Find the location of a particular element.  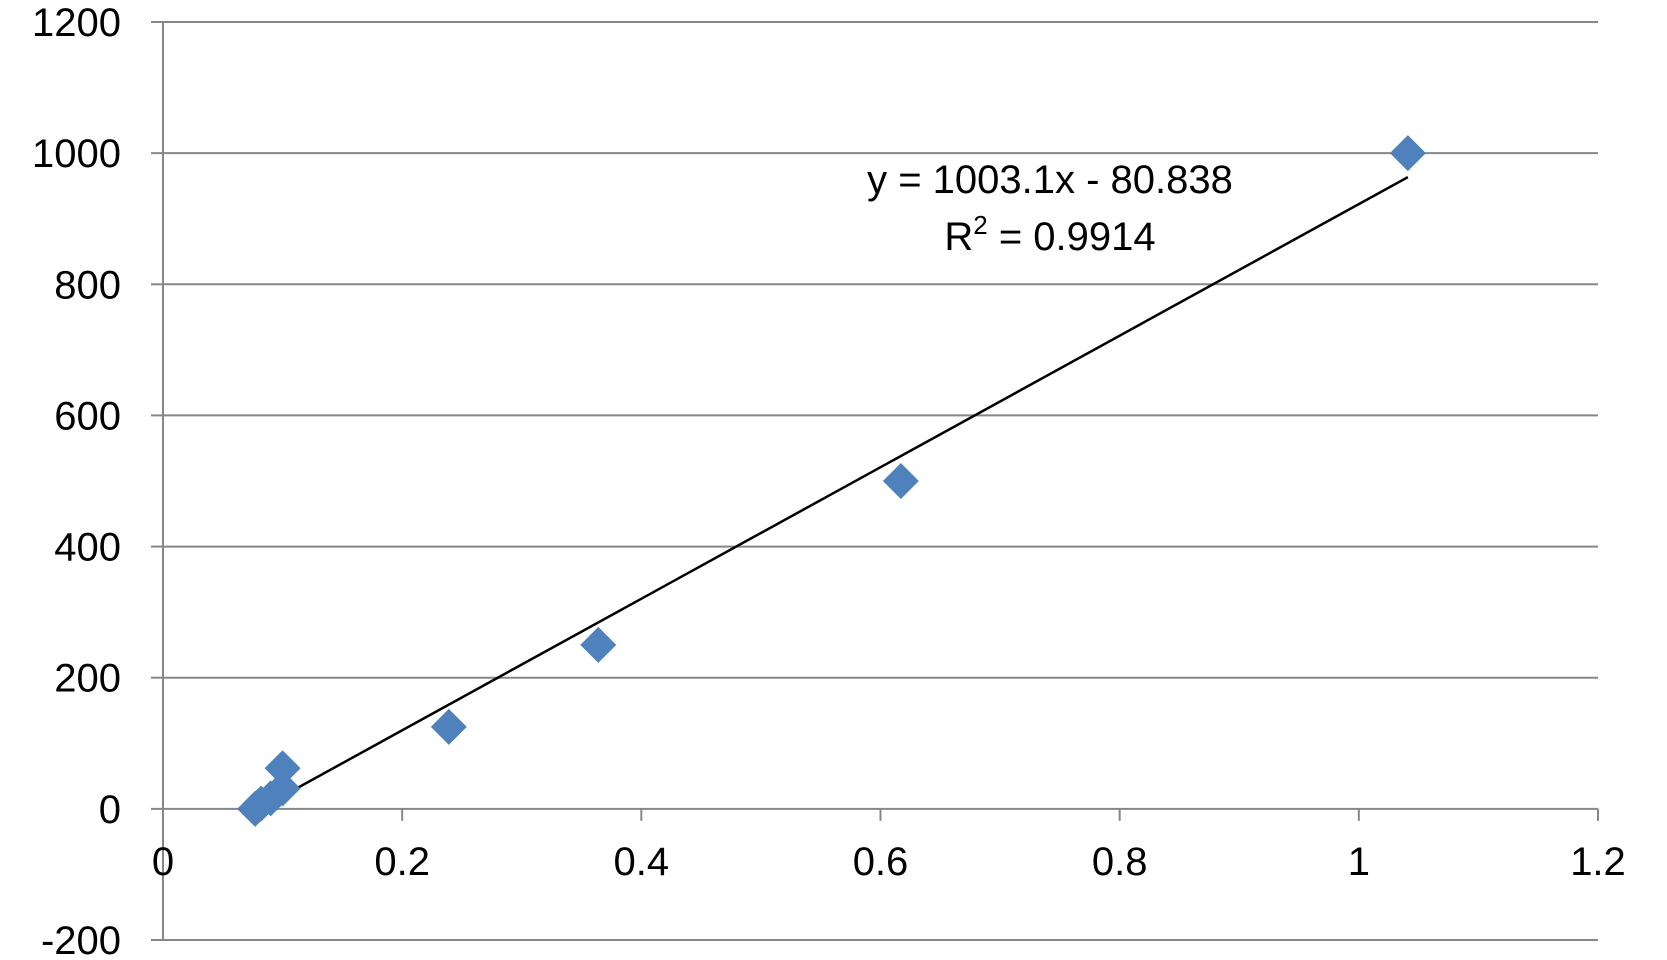

y-tick-label: 0 is located at coordinates (110, 810).